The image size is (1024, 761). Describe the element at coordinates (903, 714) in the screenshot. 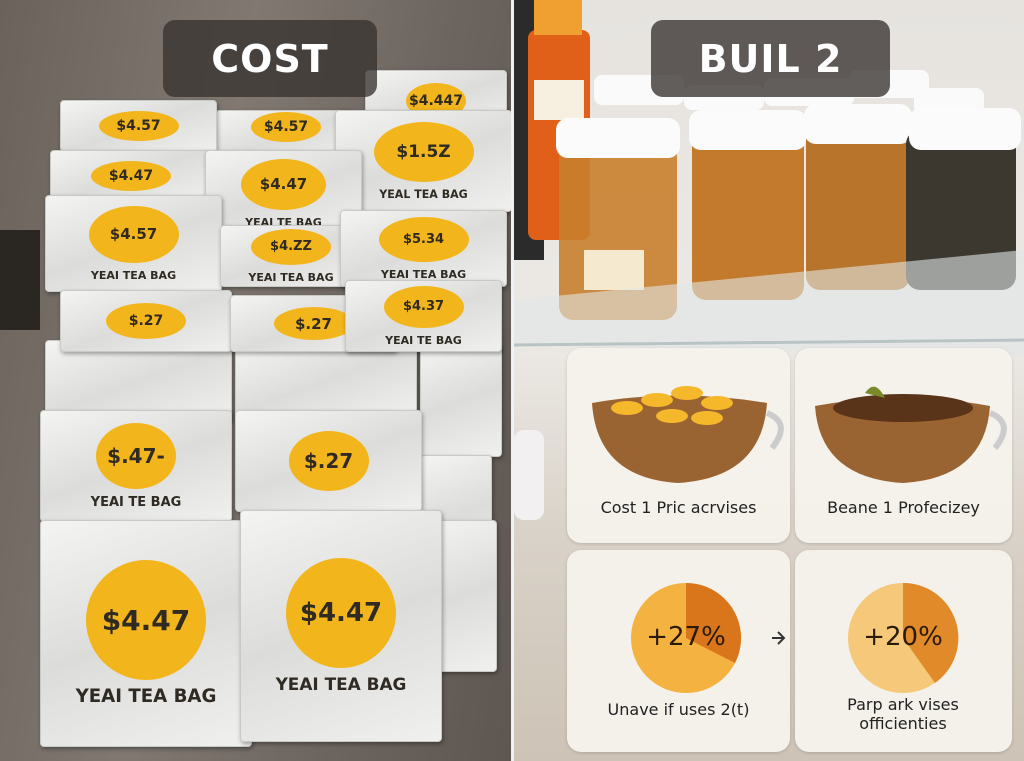

I see `card-caption: Parp ark vises officienties` at that location.